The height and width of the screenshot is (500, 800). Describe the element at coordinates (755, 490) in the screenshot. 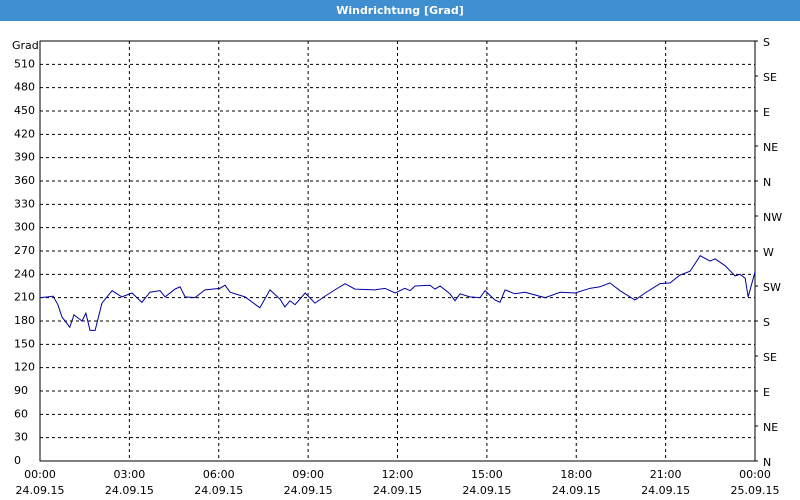

I see `x-tick-date: 25.09.15` at that location.